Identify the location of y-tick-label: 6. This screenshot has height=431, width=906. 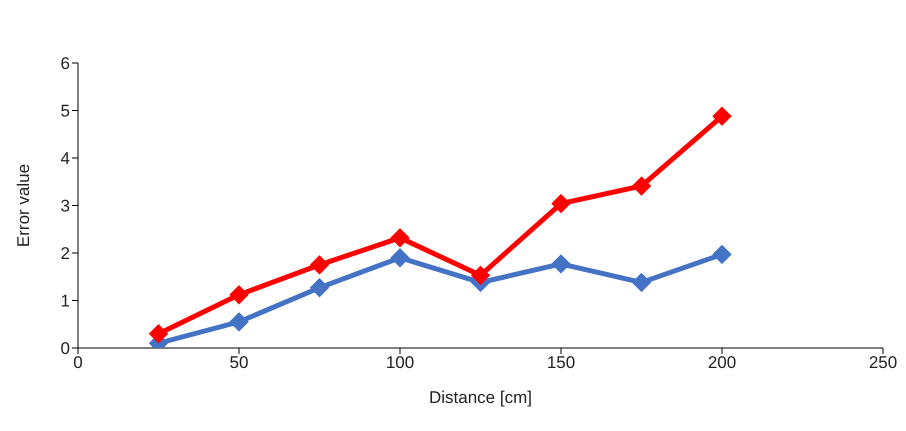
(65, 64).